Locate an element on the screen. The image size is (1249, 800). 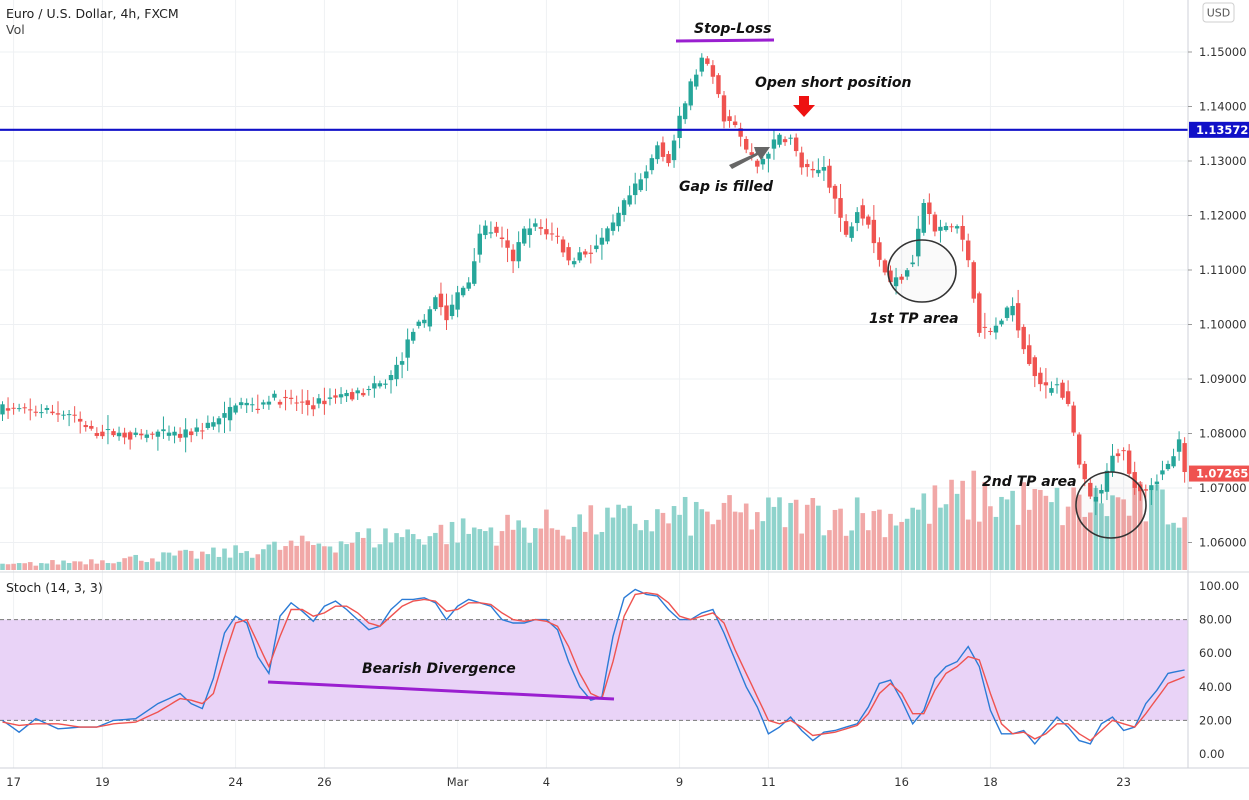
stoch-band is located at coordinates (594, 670).